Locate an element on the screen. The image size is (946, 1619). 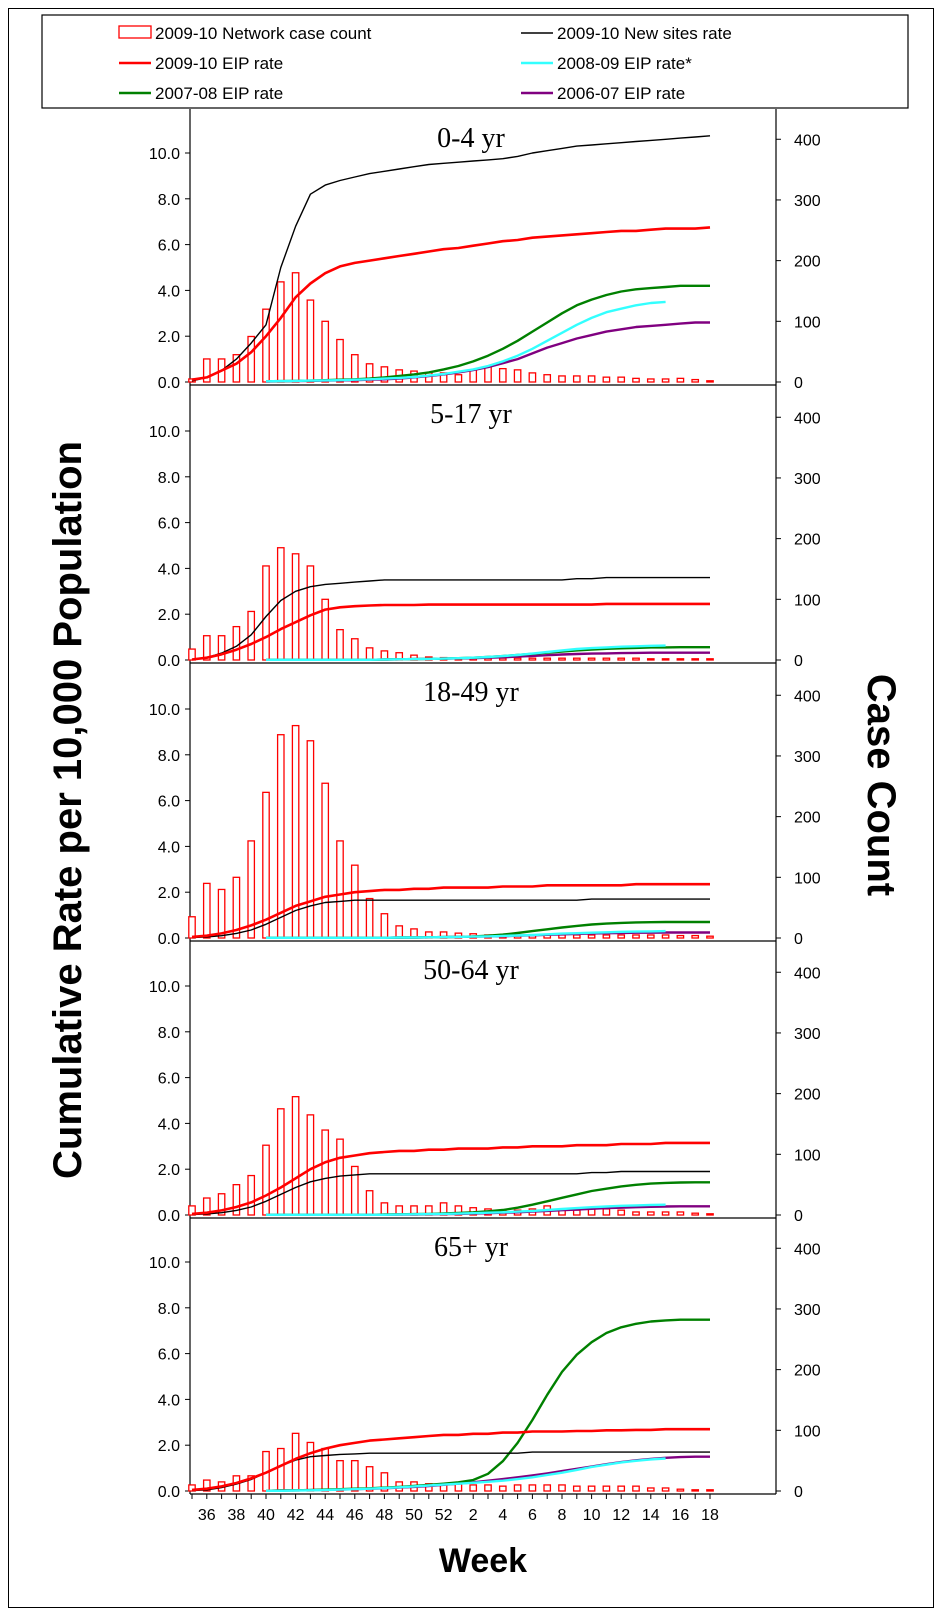
x-tick-label: 14 is located at coordinates (651, 1515).